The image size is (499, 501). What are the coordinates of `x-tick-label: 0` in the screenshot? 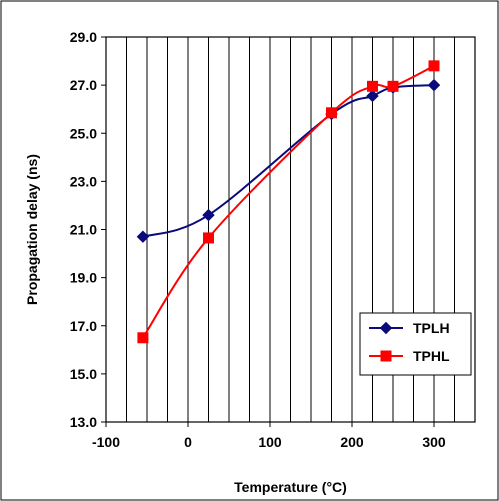 It's located at (188, 442).